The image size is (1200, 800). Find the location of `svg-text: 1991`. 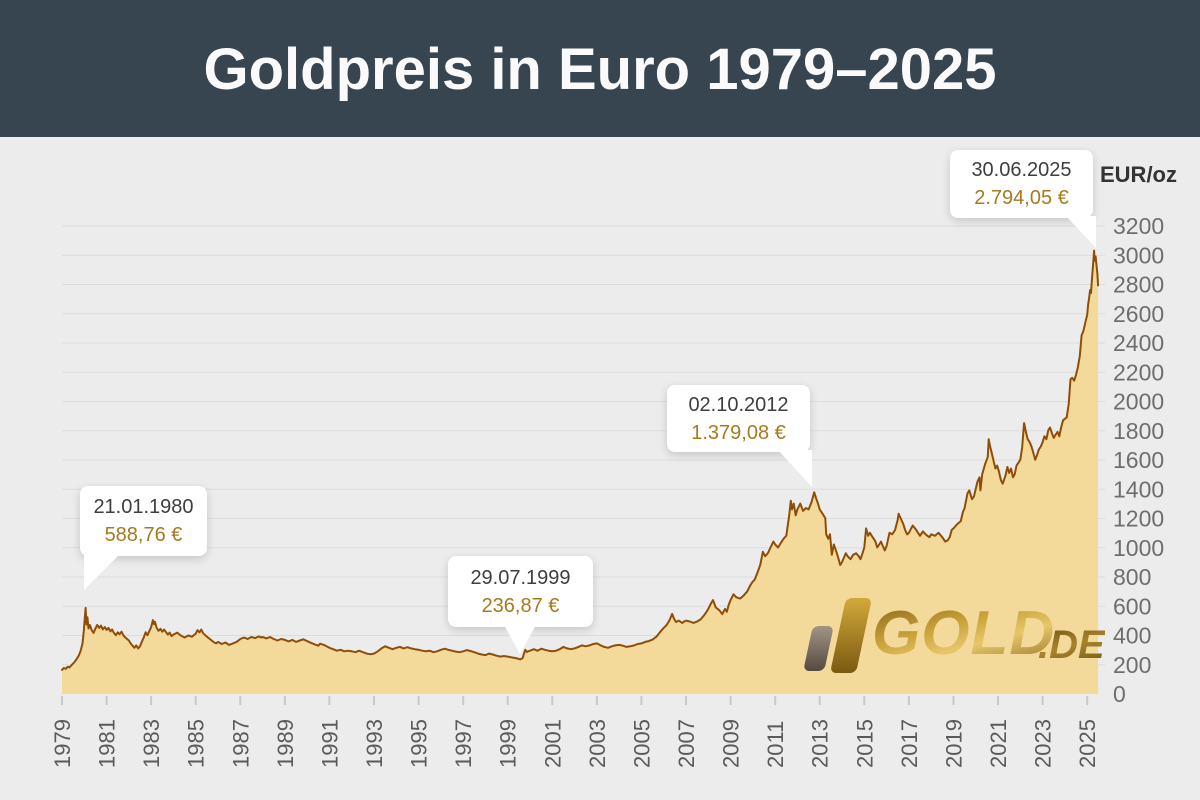

svg-text: 1991 is located at coordinates (329, 743).